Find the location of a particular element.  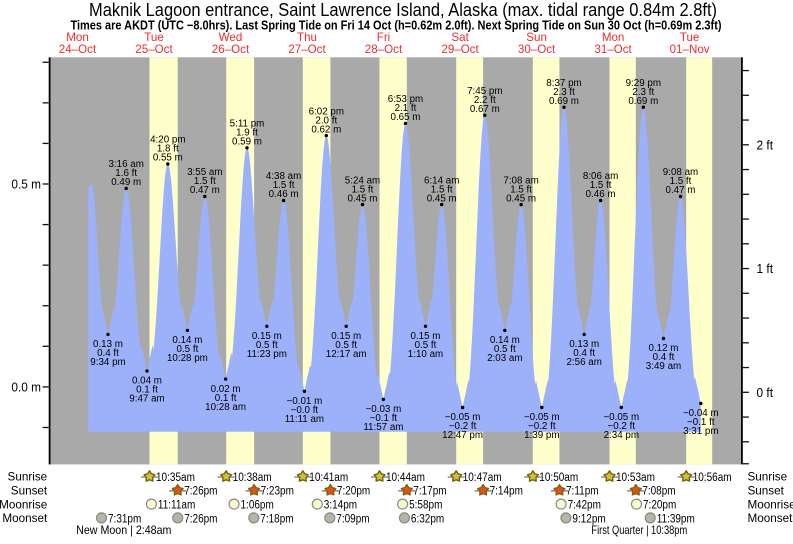

svg-text: 3:31 pm is located at coordinates (700, 431).